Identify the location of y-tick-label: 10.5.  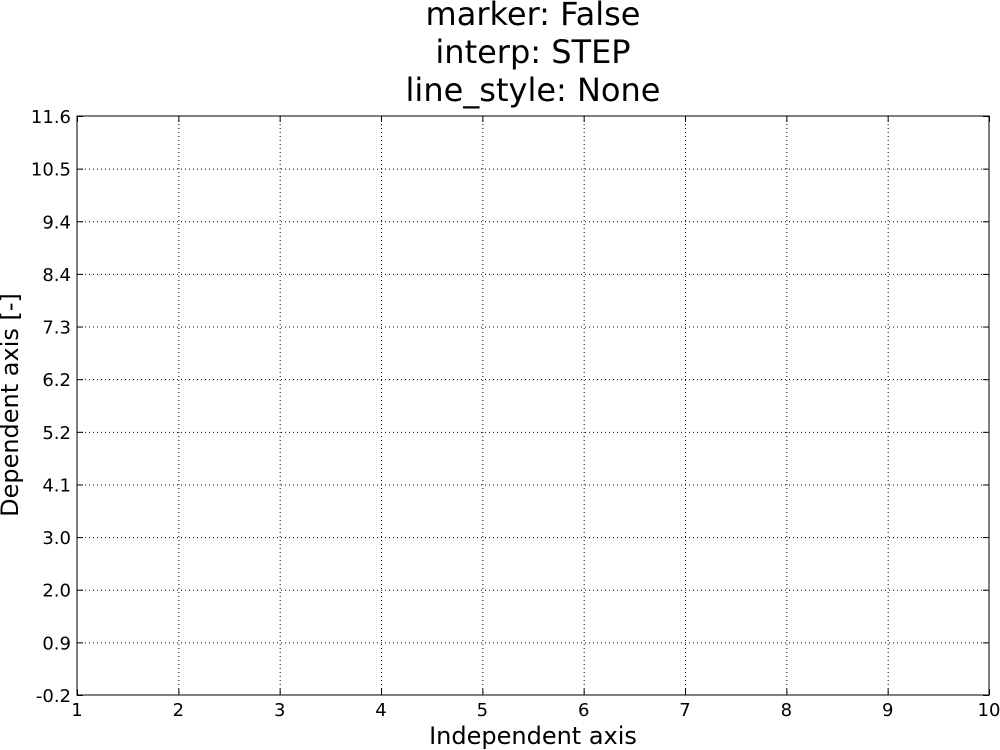
(51, 170).